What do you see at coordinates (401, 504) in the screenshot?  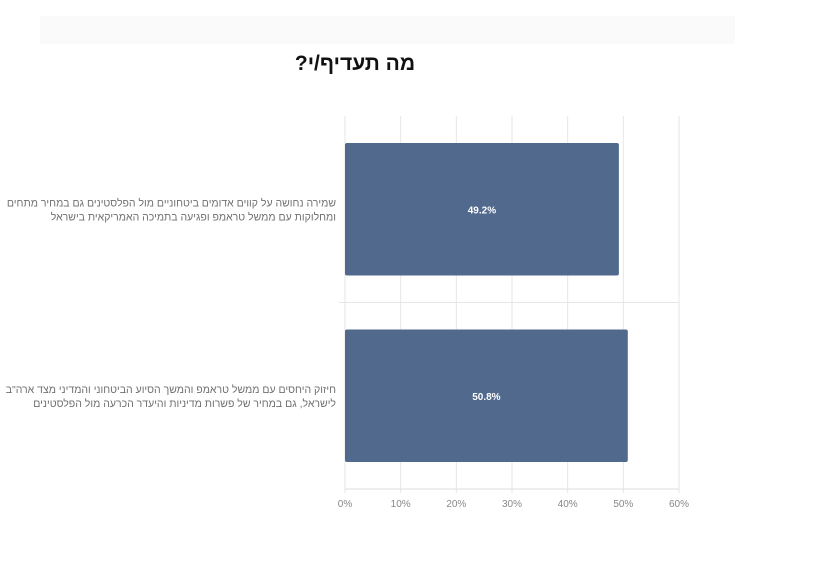 I see `tick-label-10: 10%` at bounding box center [401, 504].